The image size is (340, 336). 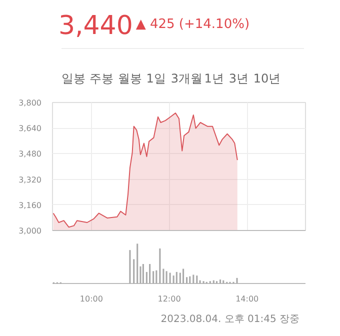 What do you see at coordinates (186, 79) in the screenshot?
I see `text: 3개월` at bounding box center [186, 79].